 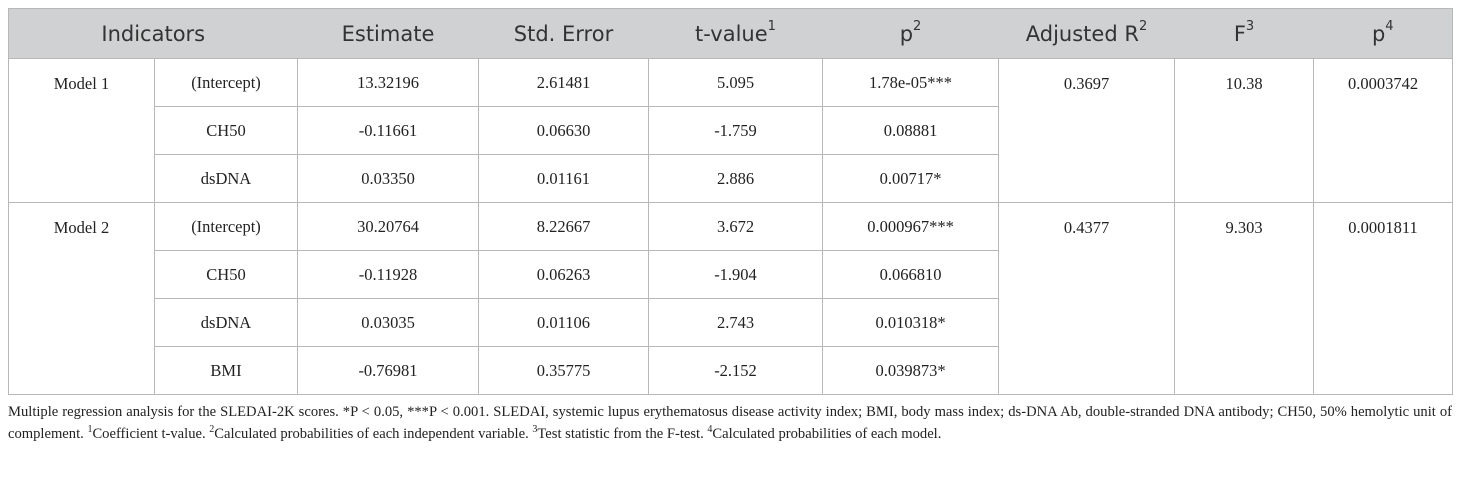 I want to click on cell: -0.11928, so click(x=388, y=274).